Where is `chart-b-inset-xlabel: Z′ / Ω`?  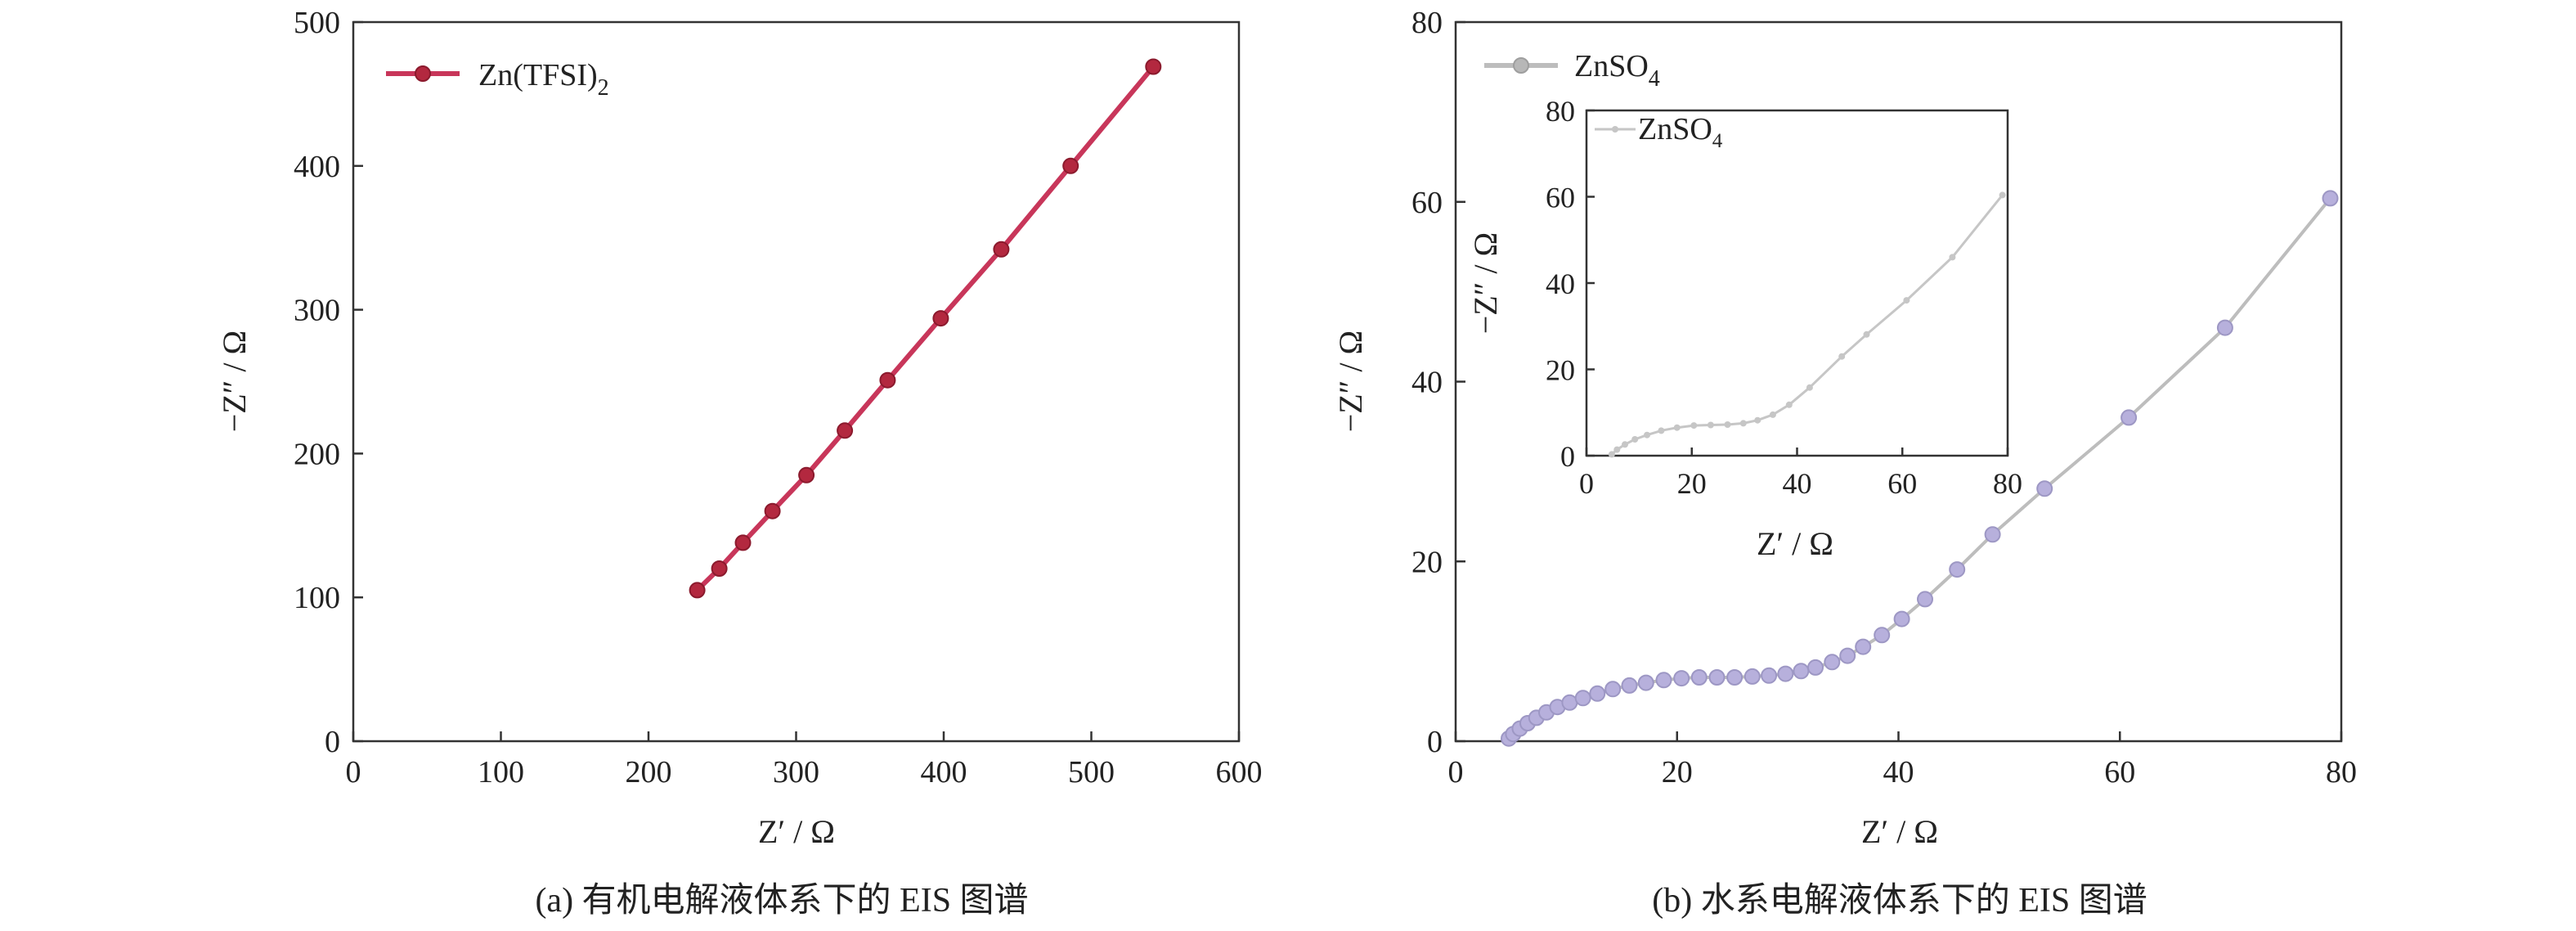 chart-b-inset-xlabel: Z′ / Ω is located at coordinates (1795, 544).